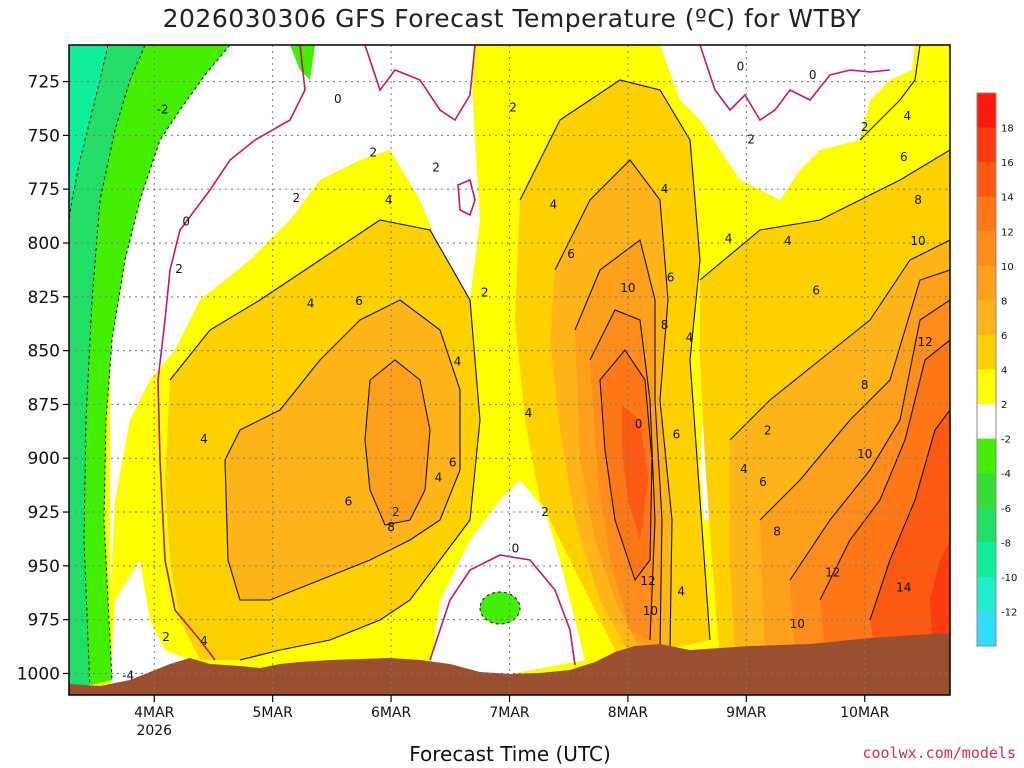 This screenshot has width=1024, height=768. I want to click on contour-12c-far-right, so click(884, 470).